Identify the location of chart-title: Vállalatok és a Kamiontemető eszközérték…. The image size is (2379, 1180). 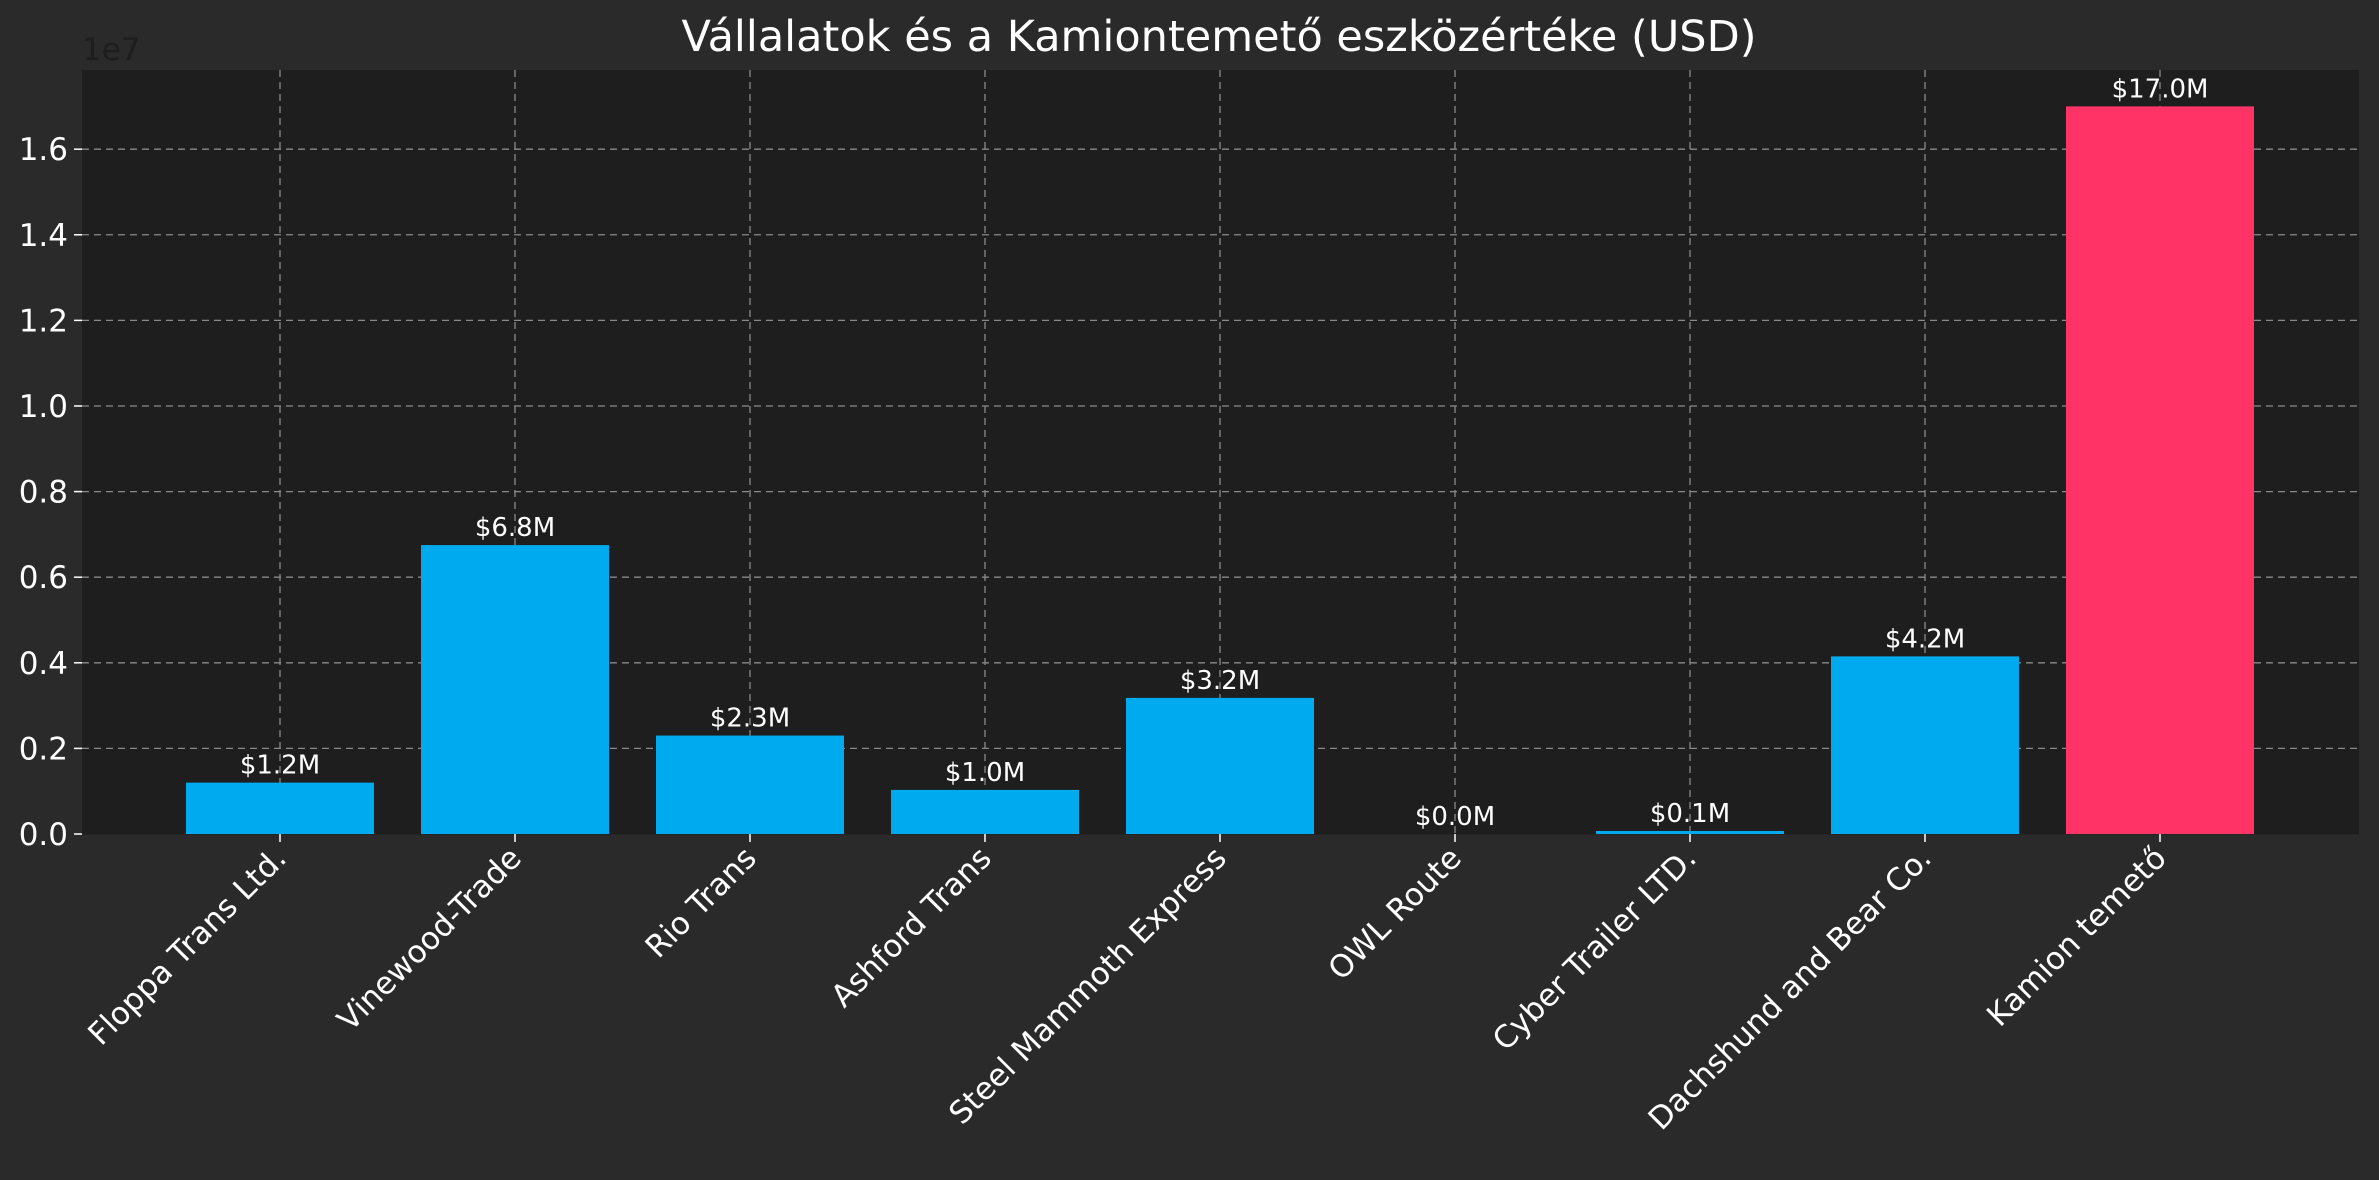
(1219, 37).